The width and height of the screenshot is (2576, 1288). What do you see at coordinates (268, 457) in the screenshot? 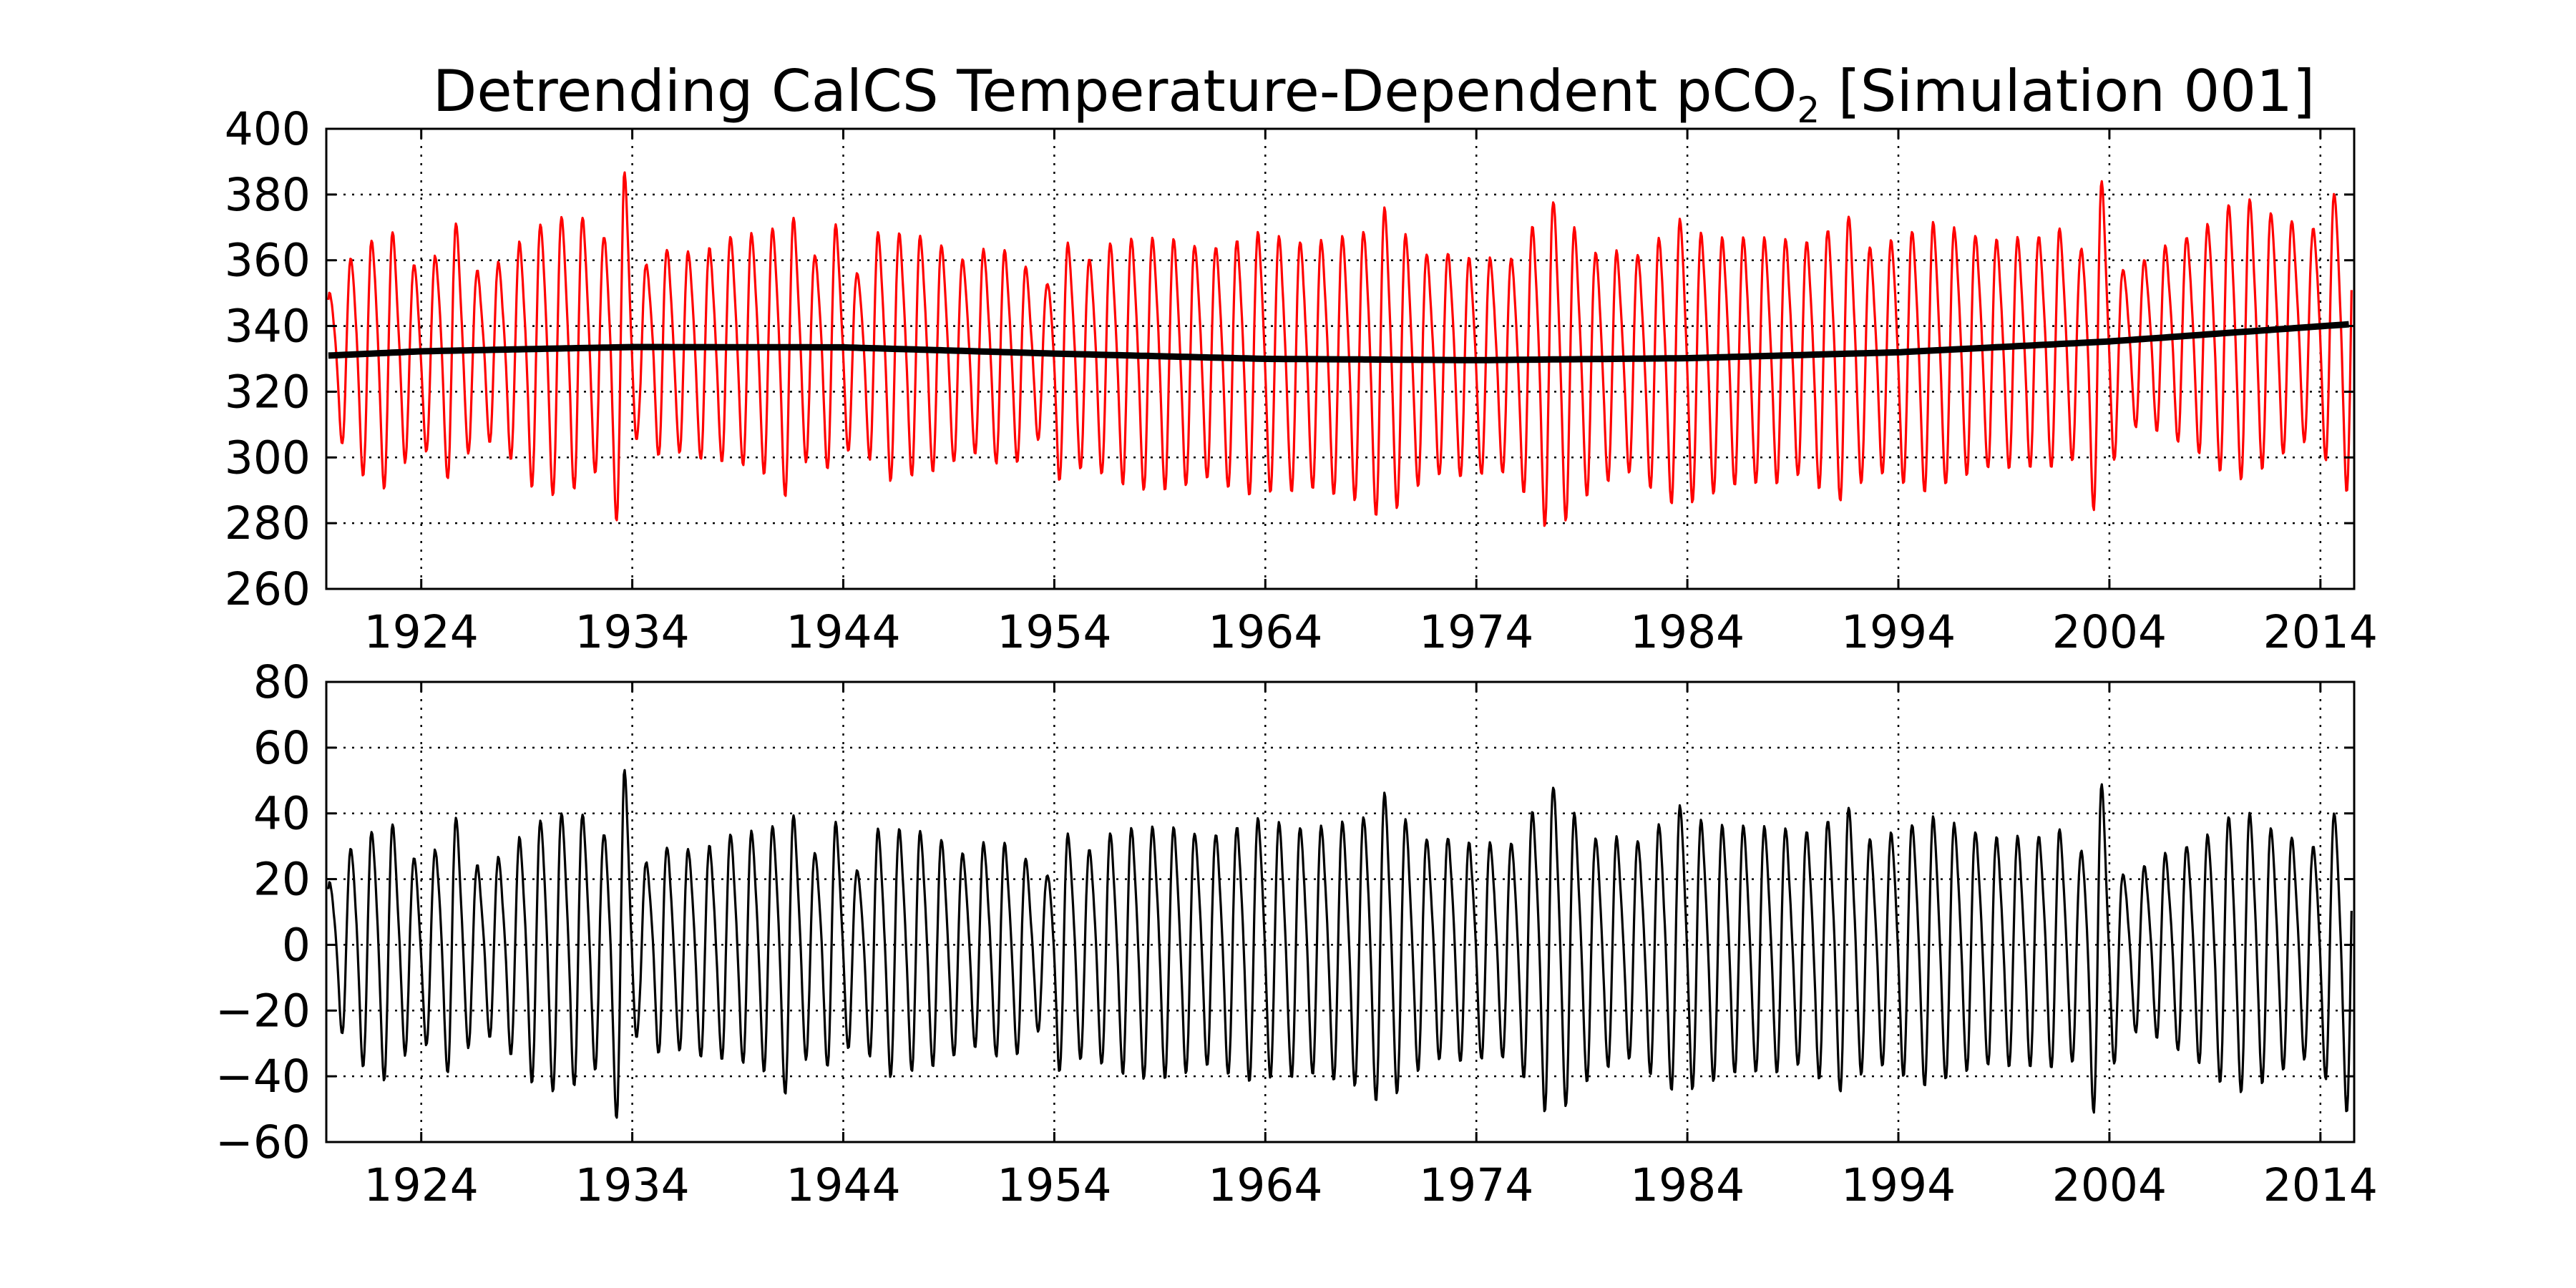
I see `top-y-tick-label: 300` at bounding box center [268, 457].